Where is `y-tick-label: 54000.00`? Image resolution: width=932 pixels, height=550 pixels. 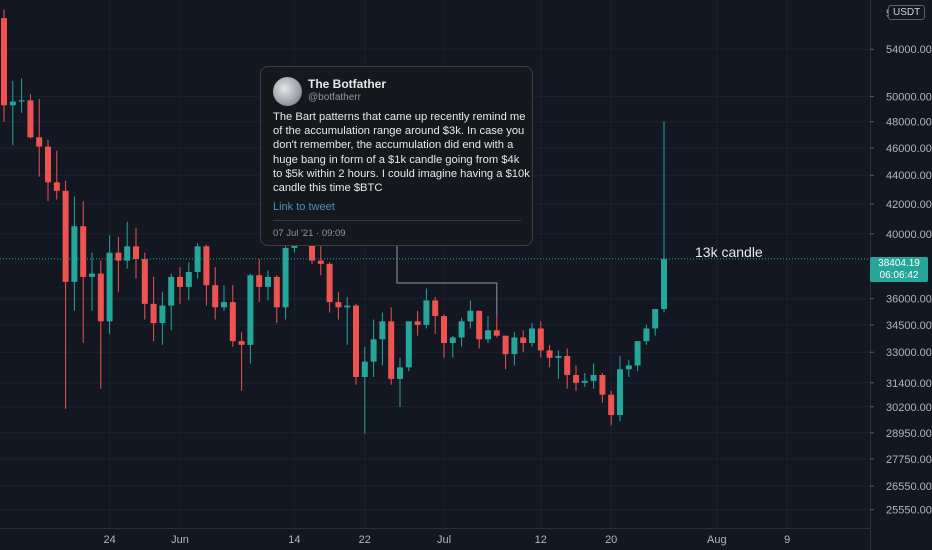
y-tick-label: 54000.00 is located at coordinates (909, 50).